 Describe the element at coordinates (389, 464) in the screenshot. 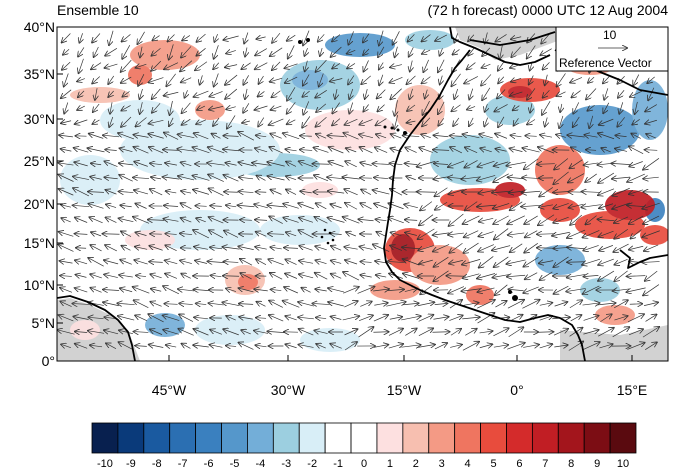

I see `colorbar-label: 1` at that location.